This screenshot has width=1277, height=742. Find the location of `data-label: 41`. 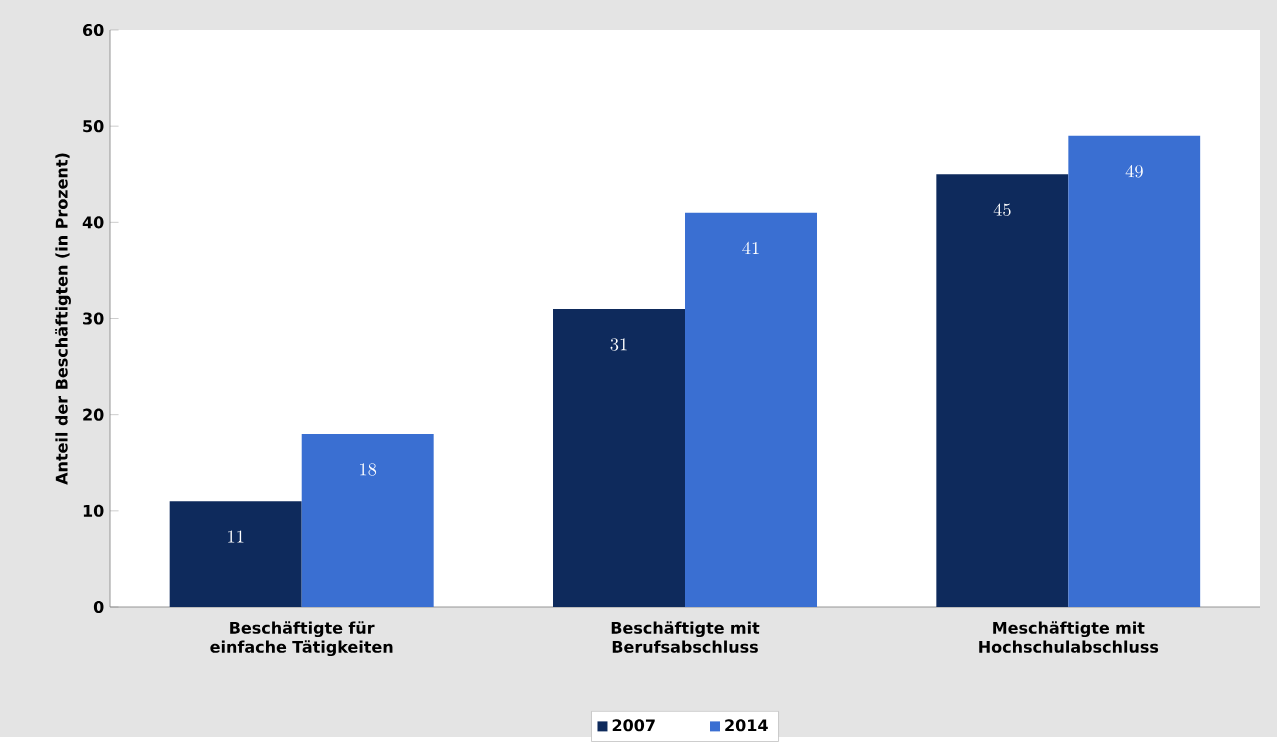

data-label: 41 is located at coordinates (750, 248).